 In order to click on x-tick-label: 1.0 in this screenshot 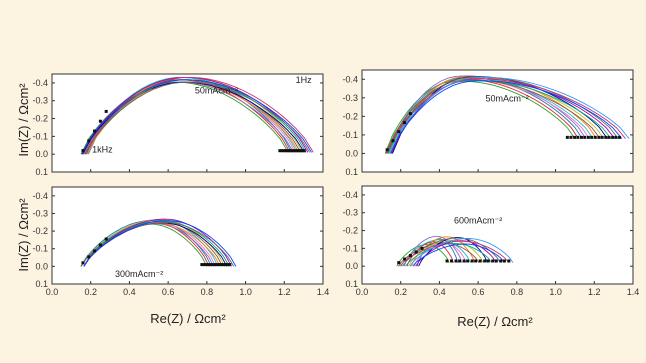, I will do `click(555, 292)`.